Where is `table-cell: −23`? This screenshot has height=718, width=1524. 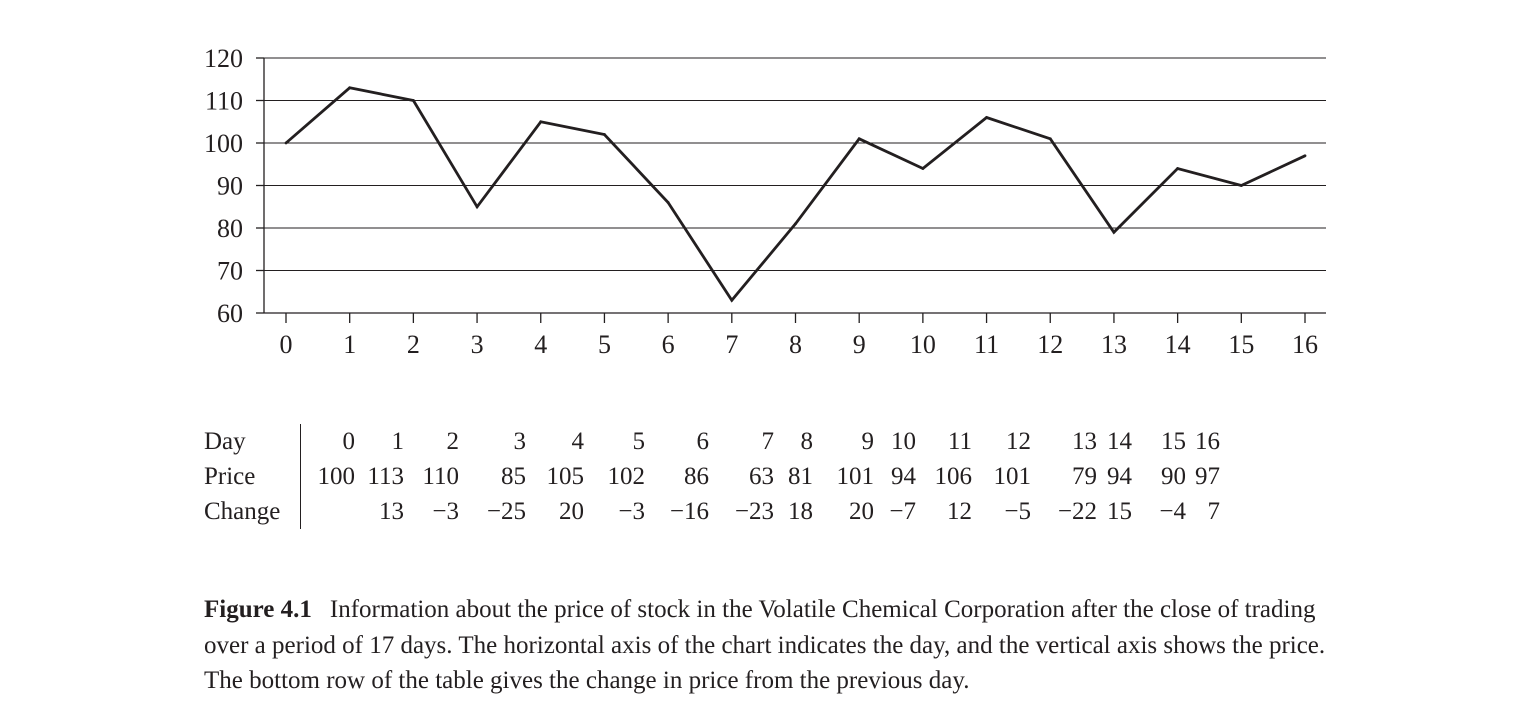 table-cell: −23 is located at coordinates (754, 511).